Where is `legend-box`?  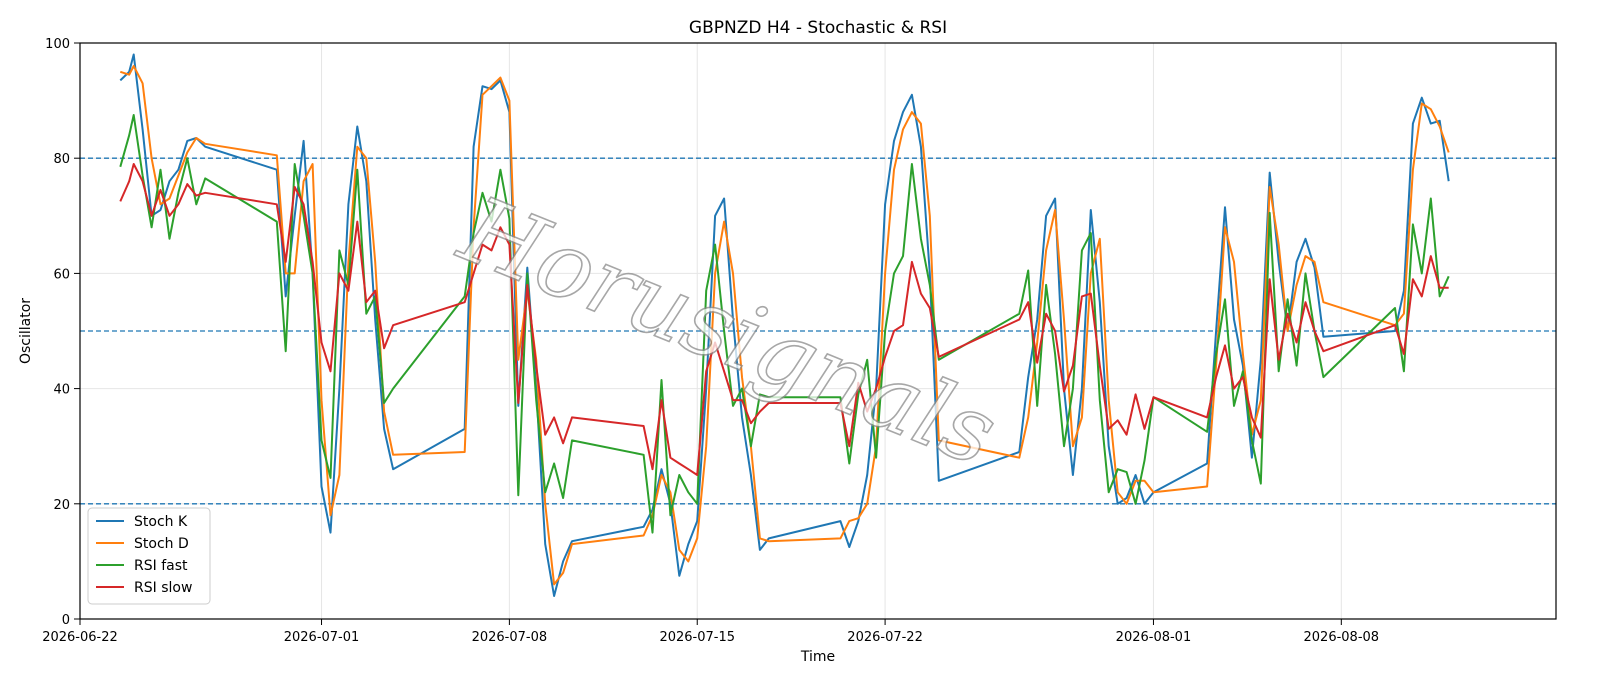
legend-box is located at coordinates (149, 556).